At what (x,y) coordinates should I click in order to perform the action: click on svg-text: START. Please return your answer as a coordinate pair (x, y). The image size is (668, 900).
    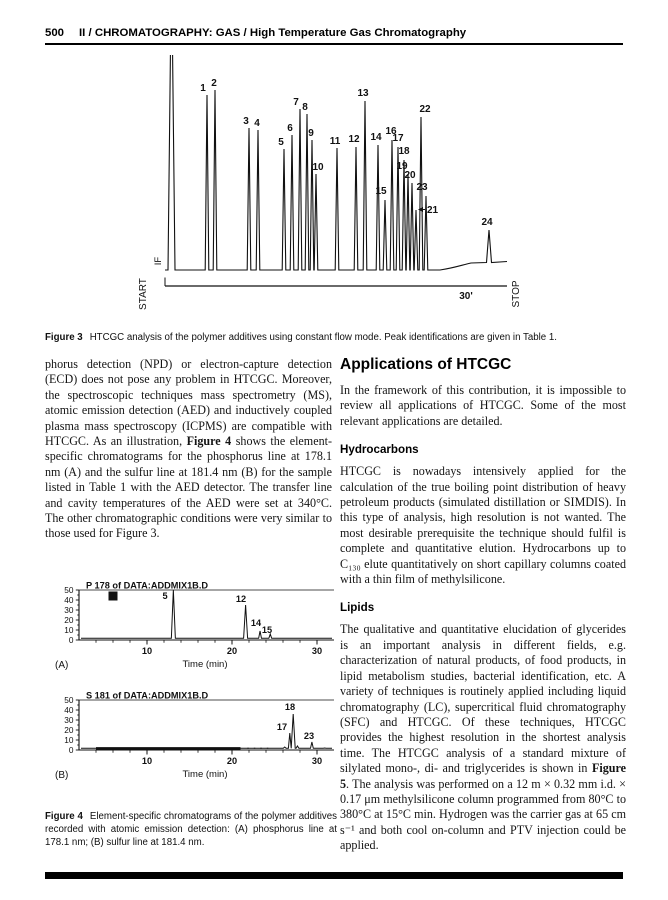
    Looking at the image, I should click on (143, 294).